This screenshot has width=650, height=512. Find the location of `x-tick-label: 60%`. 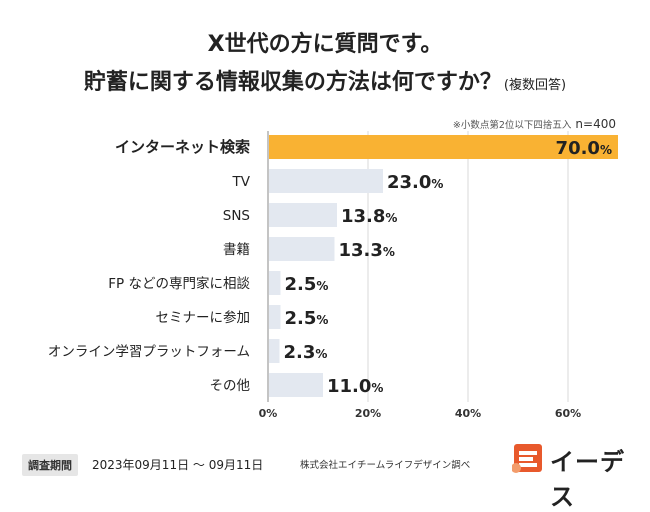

x-tick-label: 60% is located at coordinates (568, 413).